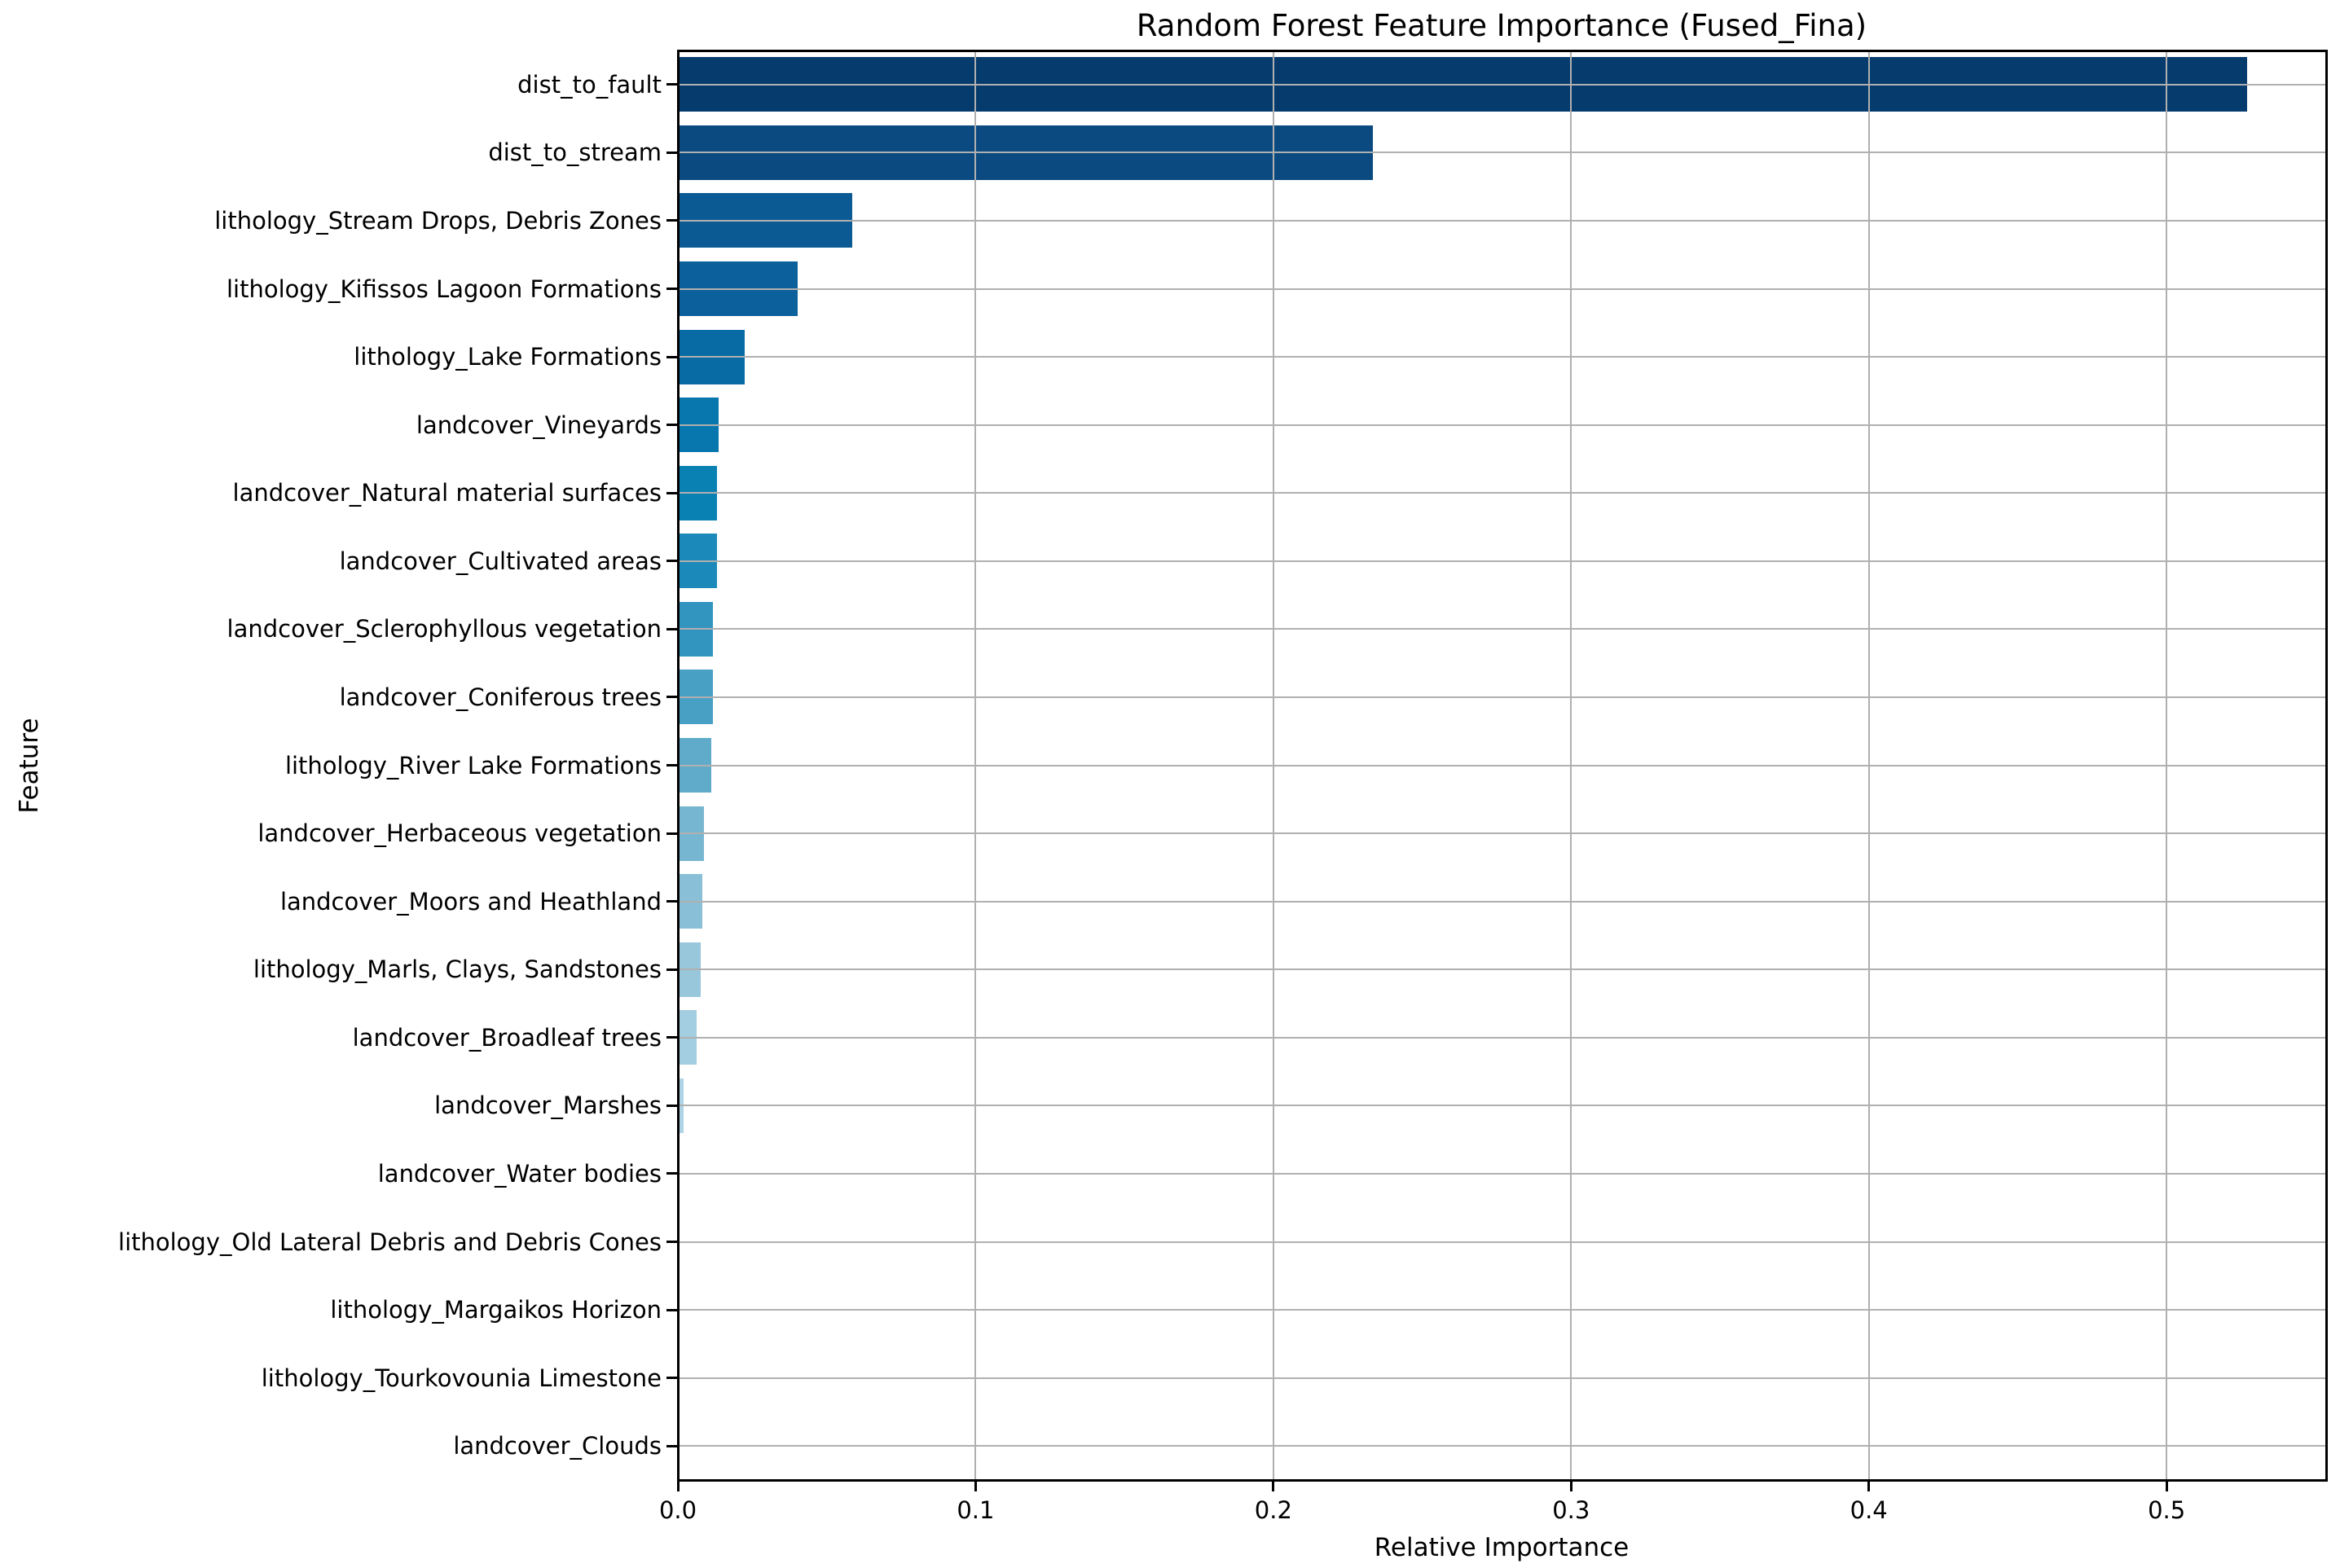  Describe the element at coordinates (445, 629) in the screenshot. I see `y-tick-label: landcover_Sclerophyllous vegetation` at that location.